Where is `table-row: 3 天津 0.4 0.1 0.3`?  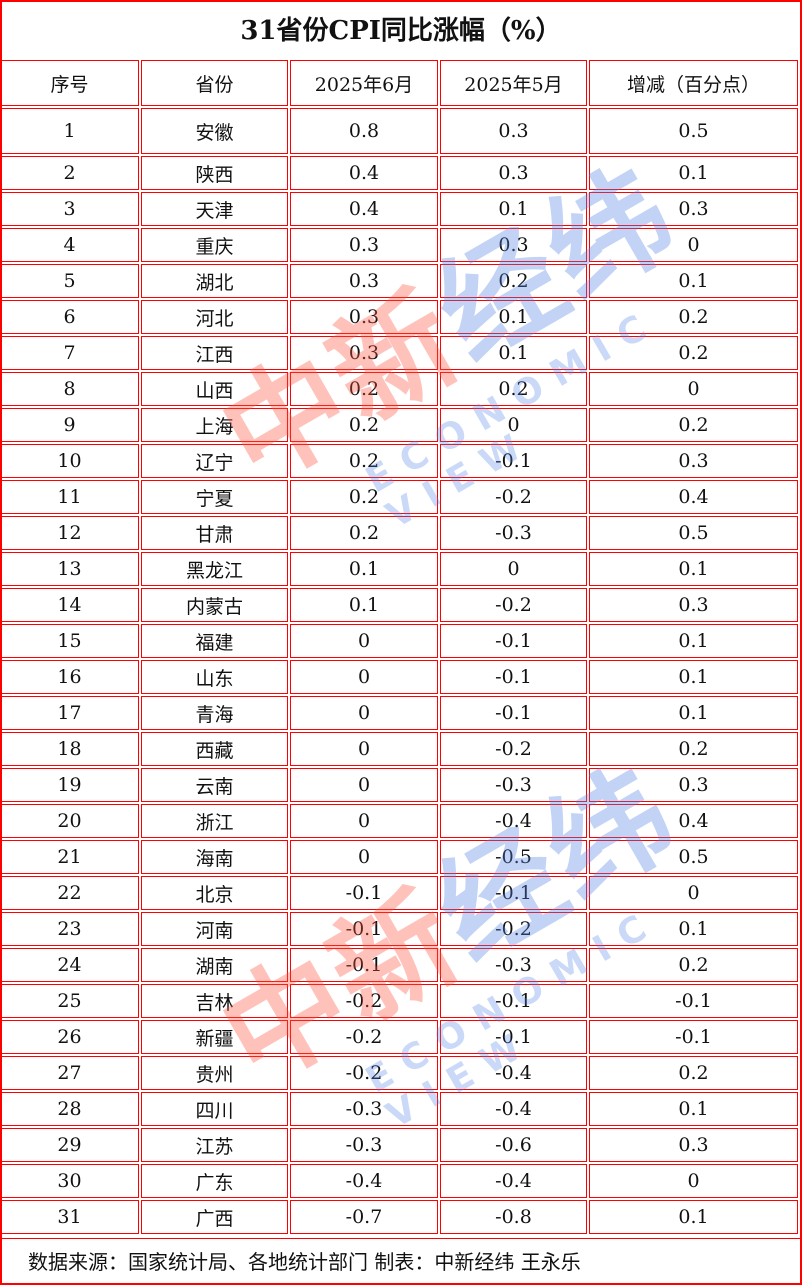 table-row: 3 天津 0.4 0.1 0.3 is located at coordinates (399, 209).